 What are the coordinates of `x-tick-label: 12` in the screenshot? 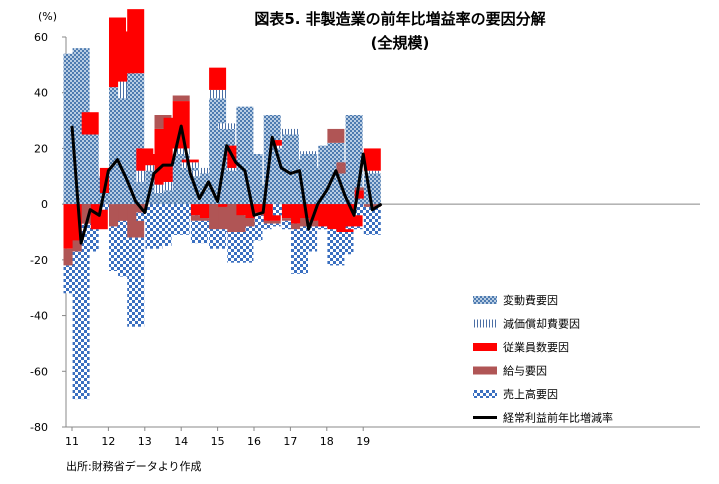 It's located at (108, 441).